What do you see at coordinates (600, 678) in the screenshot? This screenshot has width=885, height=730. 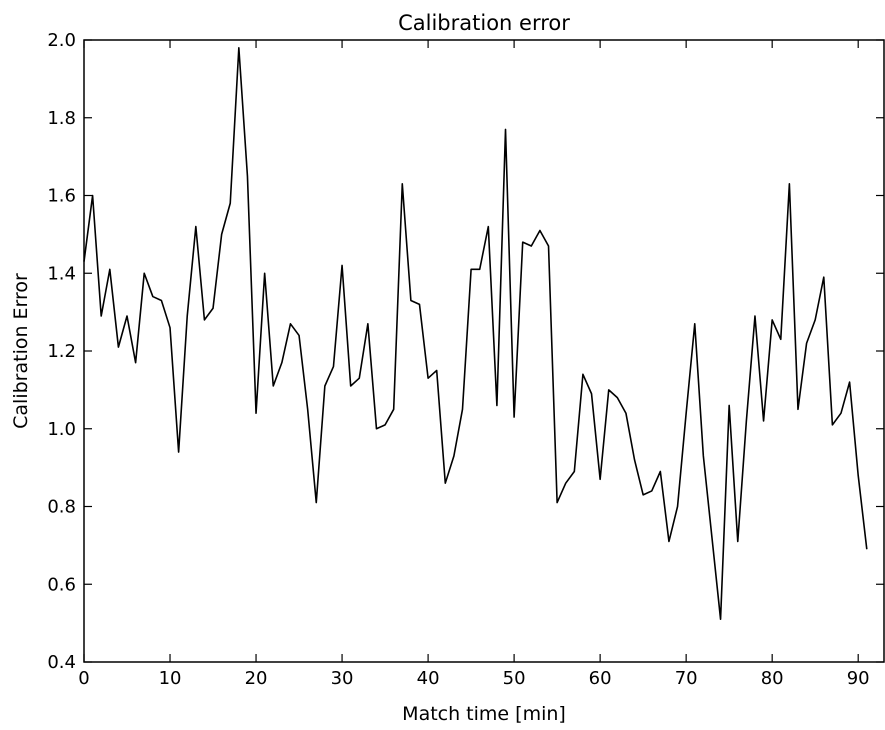 I see `x-tick-label: 60` at bounding box center [600, 678].